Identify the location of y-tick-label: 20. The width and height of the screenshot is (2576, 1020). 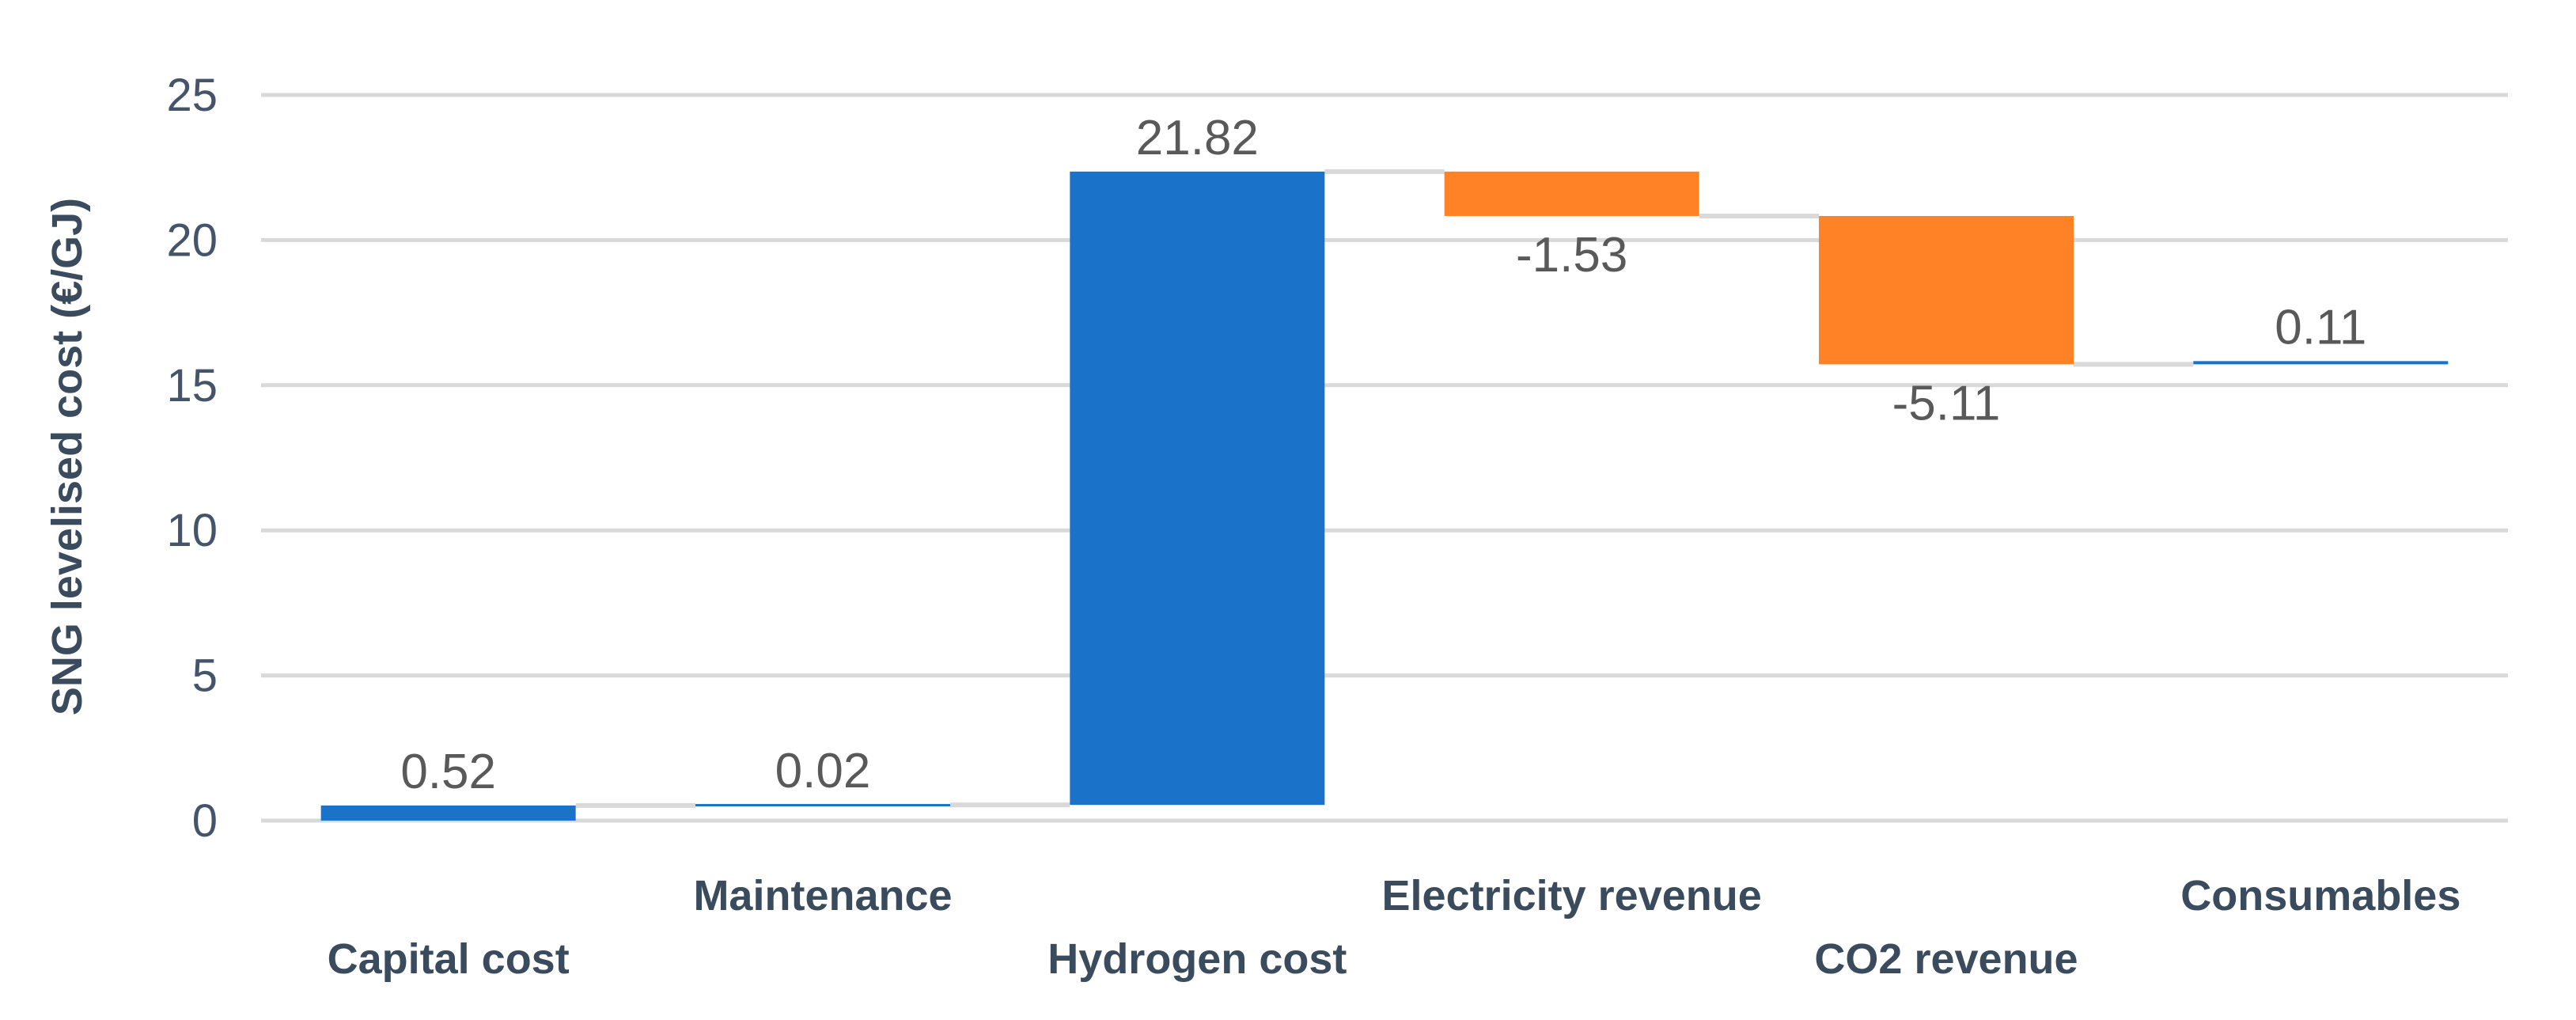
(192, 240).